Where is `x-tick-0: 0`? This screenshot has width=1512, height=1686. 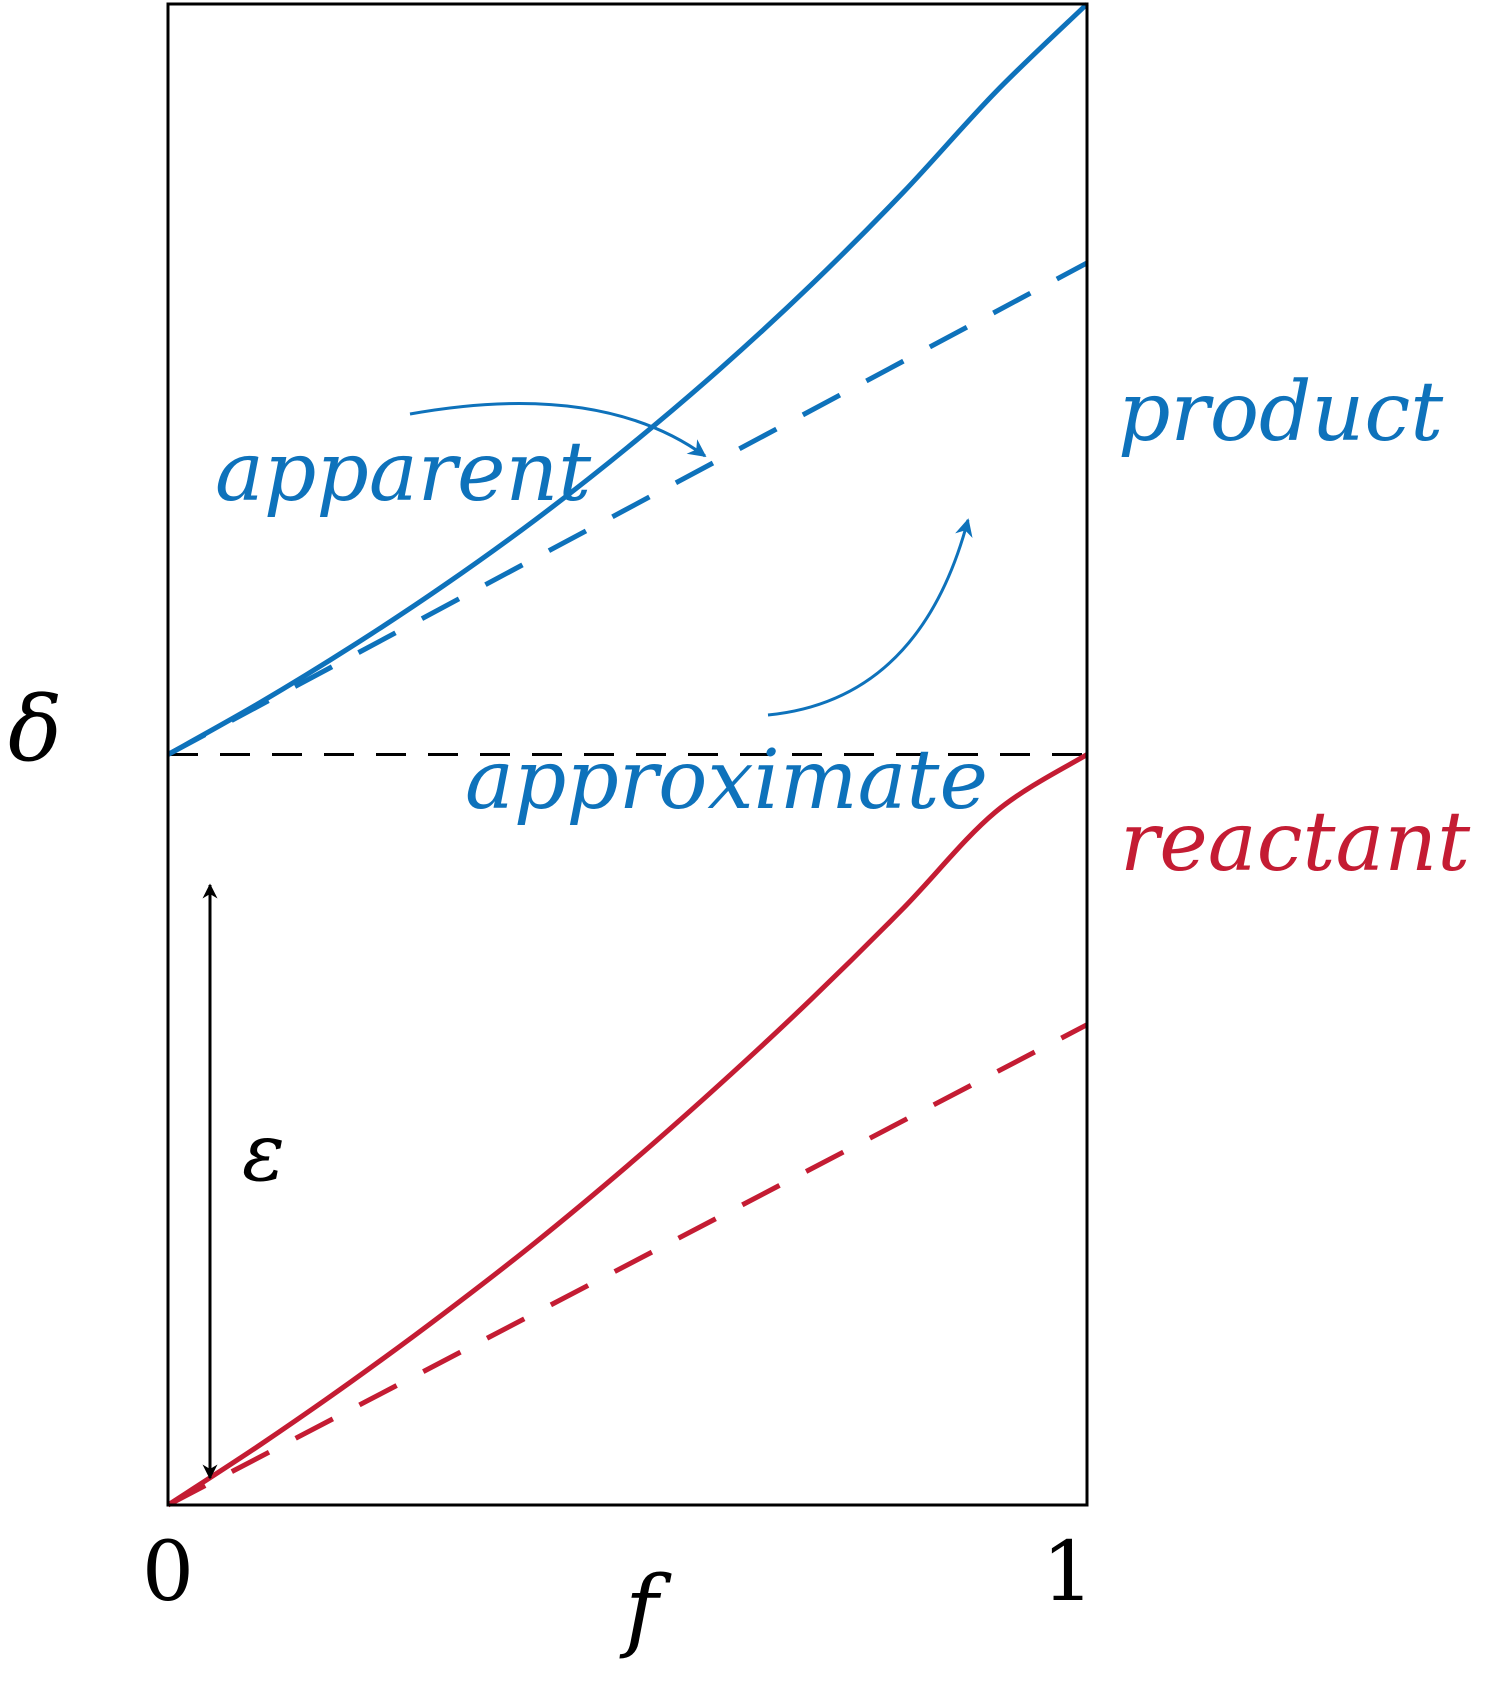 x-tick-0: 0 is located at coordinates (168, 1572).